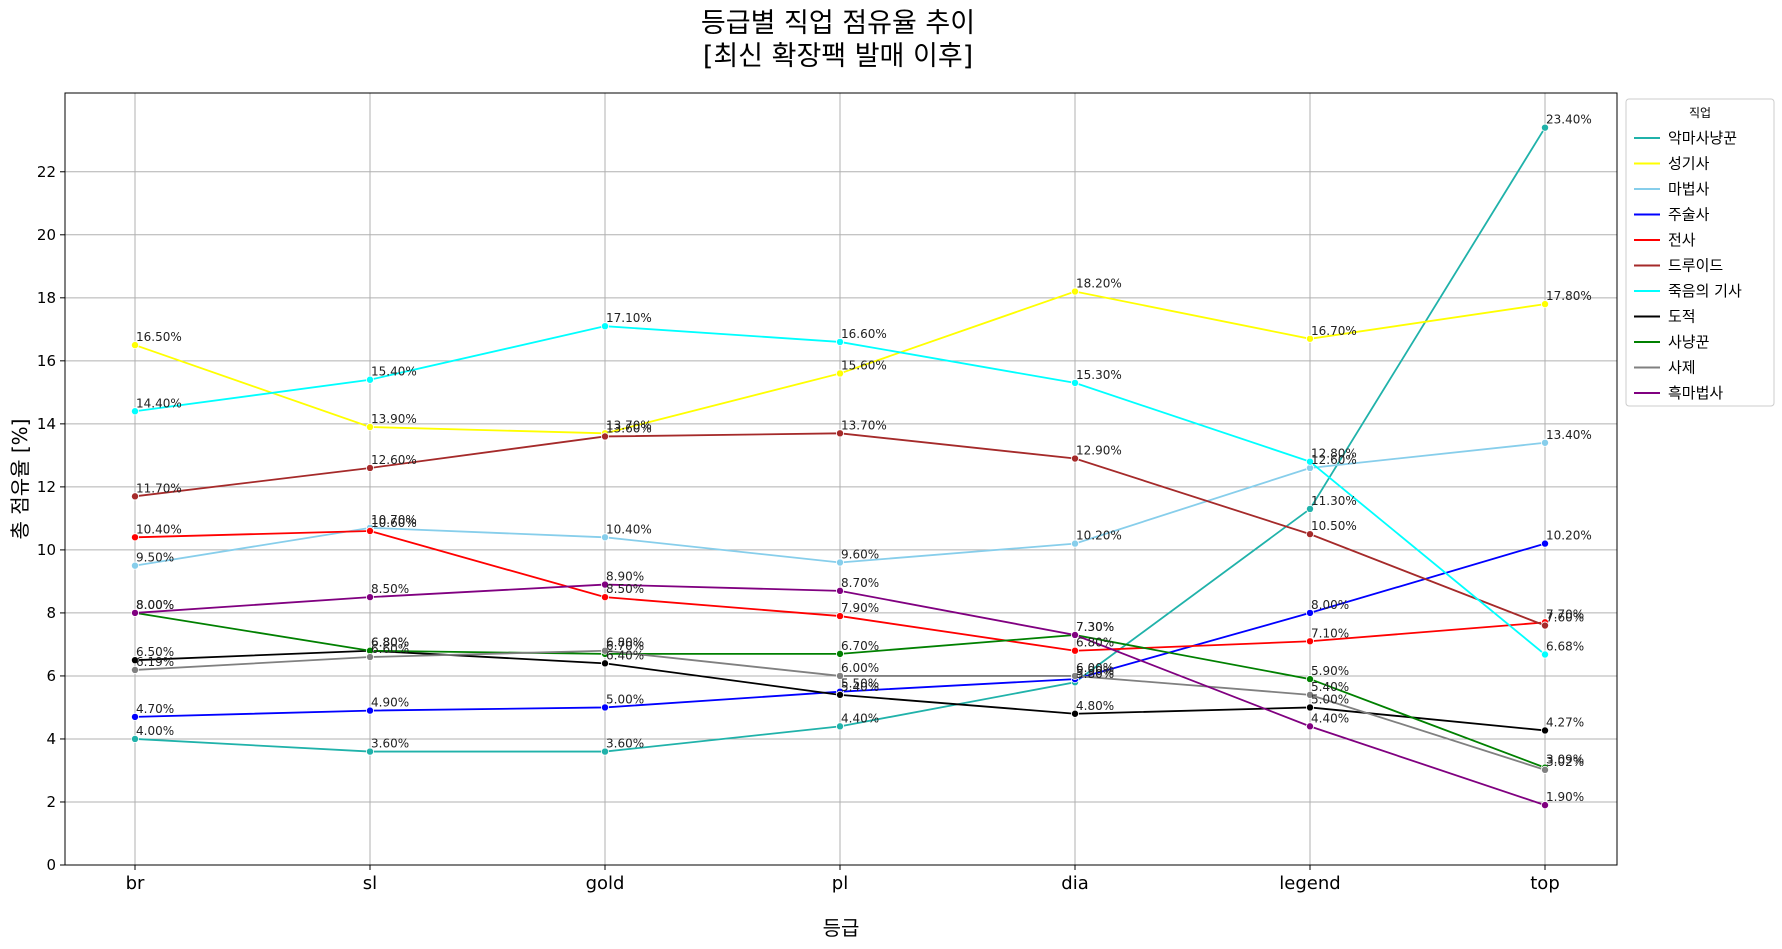  Describe the element at coordinates (1330, 699) in the screenshot. I see `data-label: 5.00%` at that location.